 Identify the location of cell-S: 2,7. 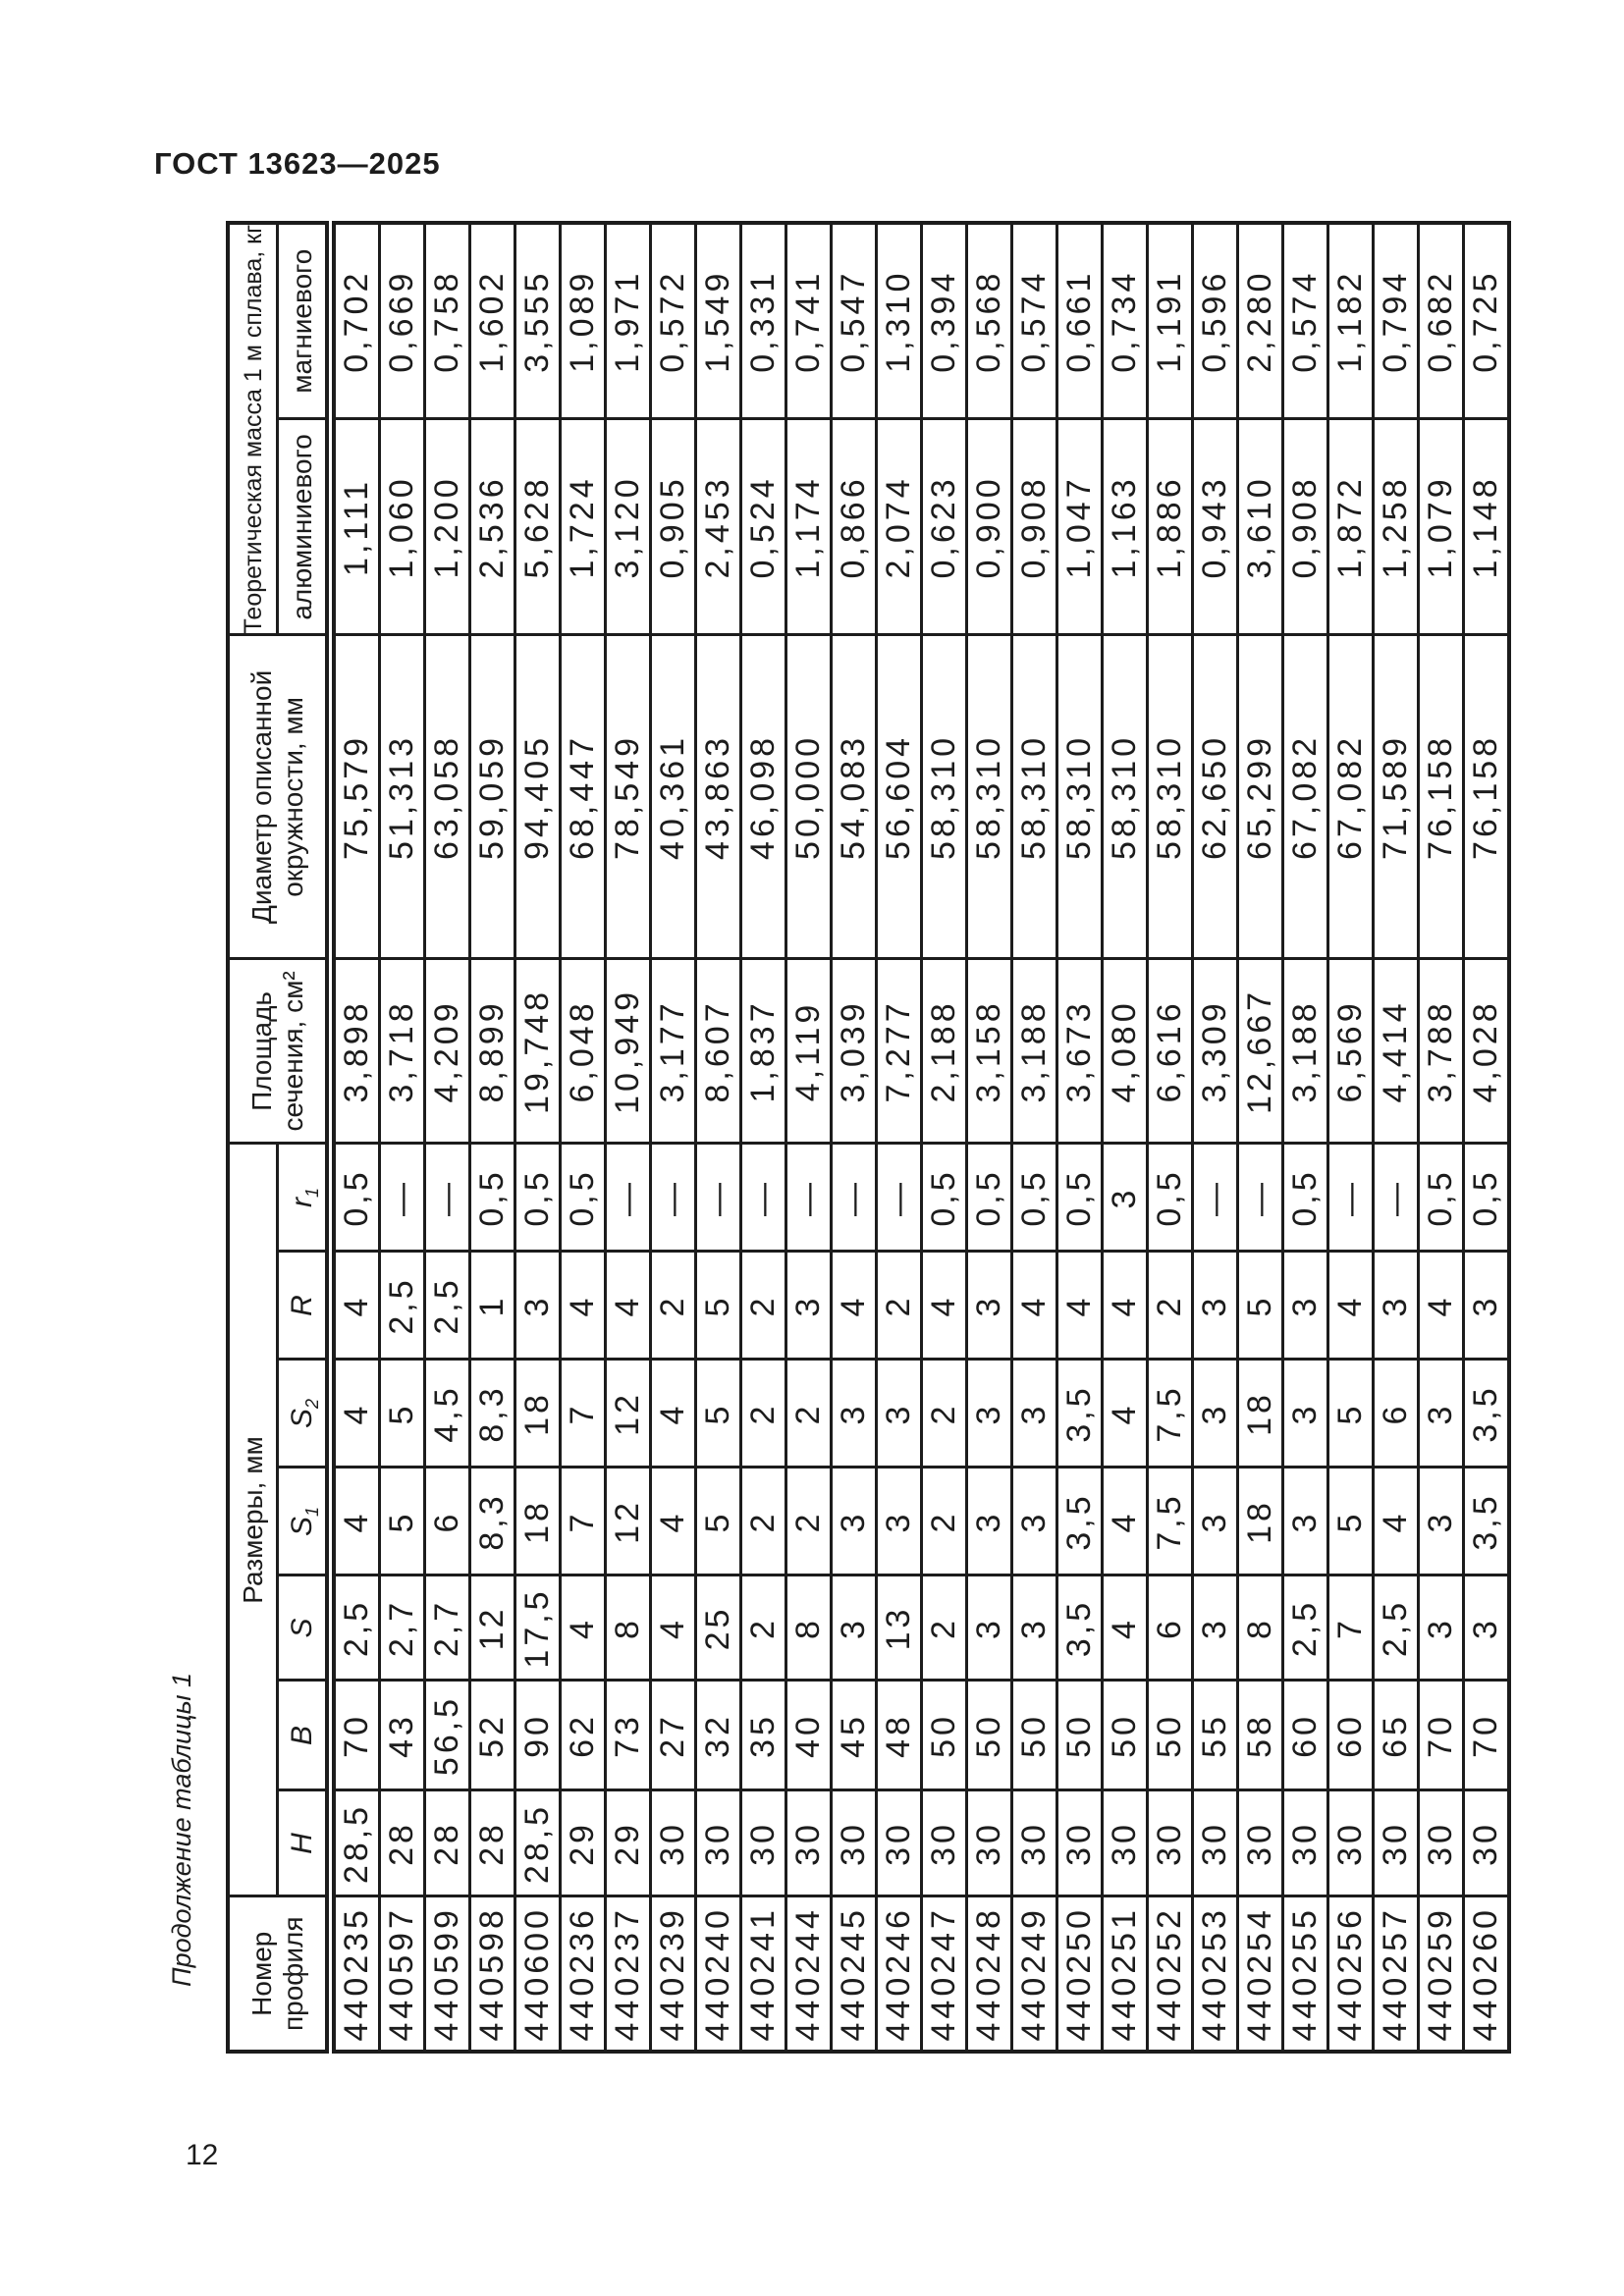
(402, 1628).